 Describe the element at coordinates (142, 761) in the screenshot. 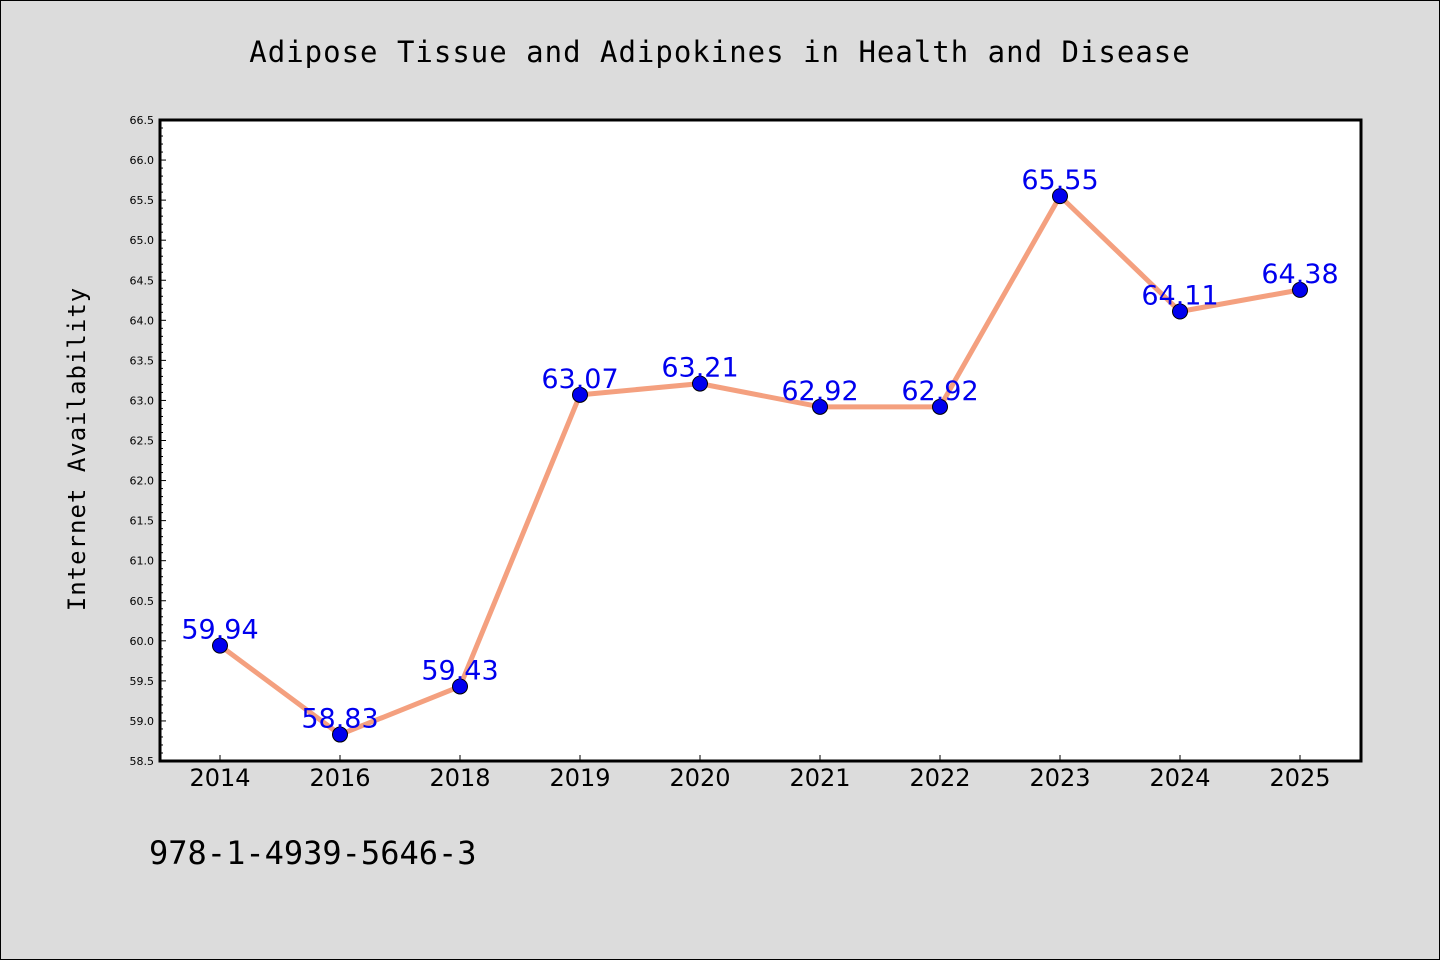

I see `y-tick-label: 58.5` at that location.